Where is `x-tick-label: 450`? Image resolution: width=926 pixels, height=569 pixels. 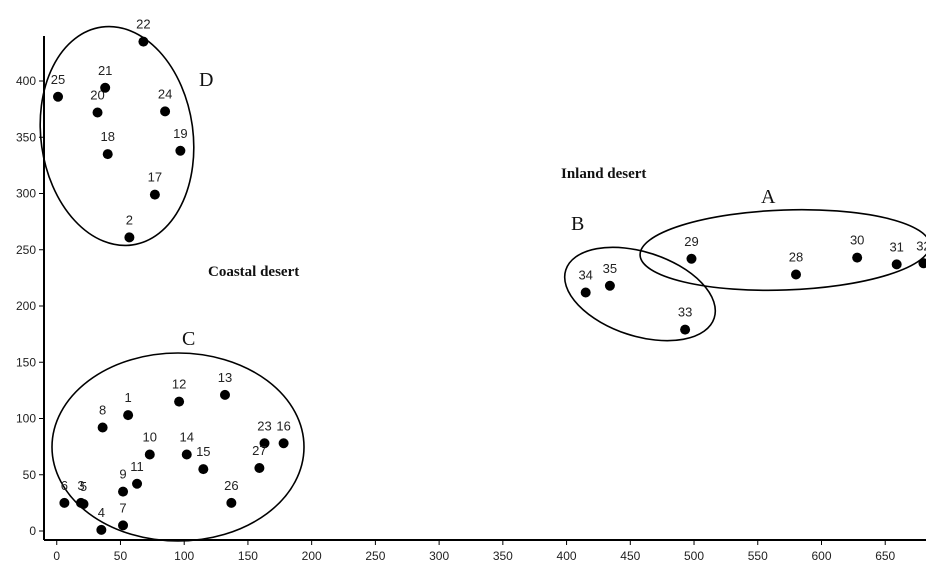 x-tick-label: 450 is located at coordinates (630, 556).